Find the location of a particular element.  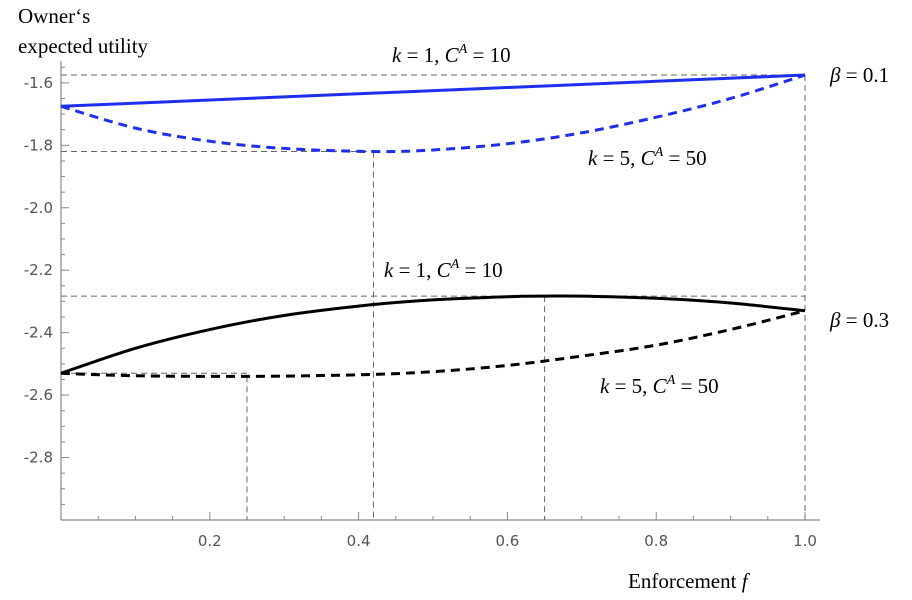

y-tick-label: -2.6 is located at coordinates (38, 395).